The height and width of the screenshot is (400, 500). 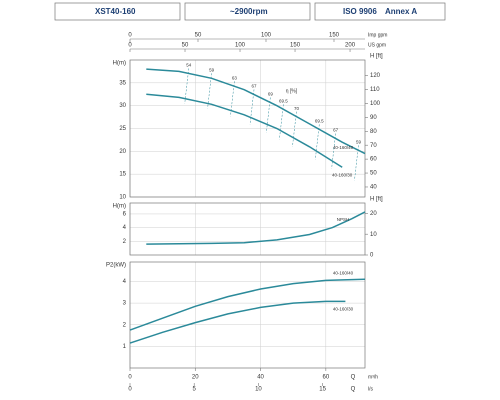 I want to click on x-axis-label: l/s, so click(x=371, y=389).